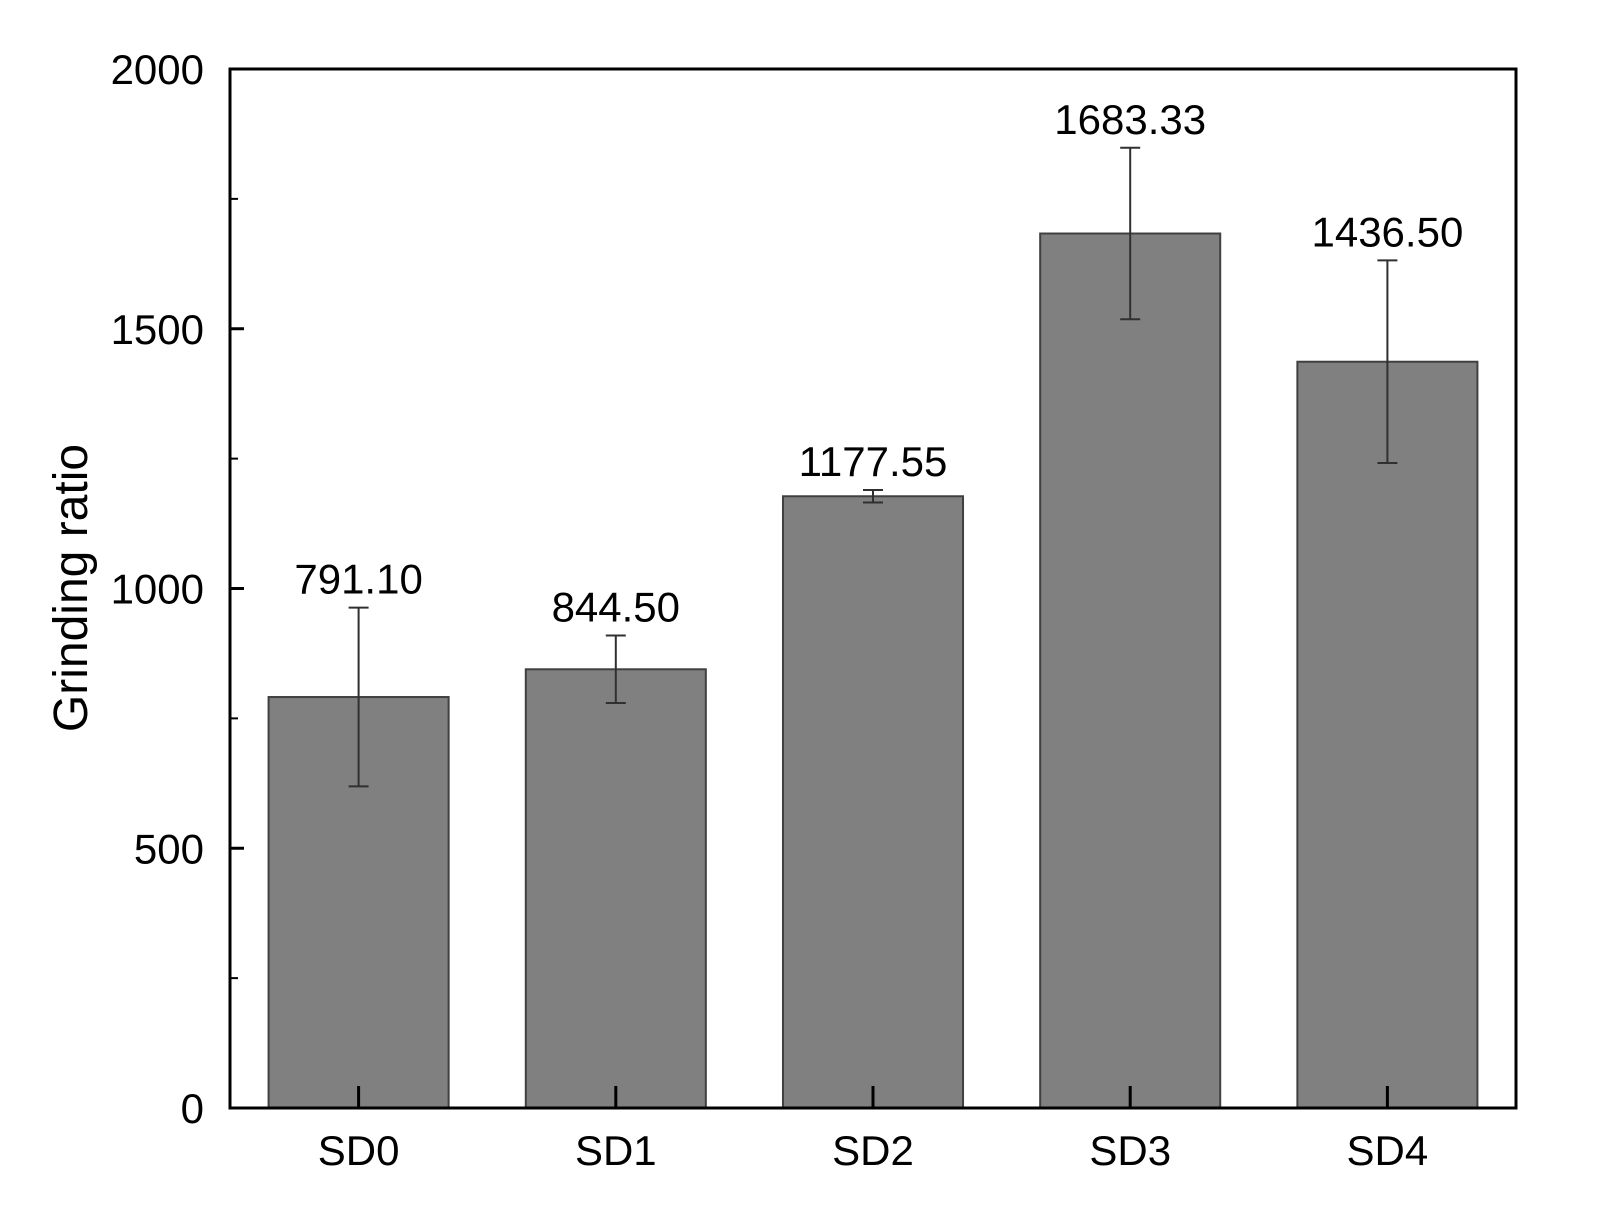  What do you see at coordinates (359, 1150) in the screenshot?
I see `x-tick-label-sd0: SD0` at bounding box center [359, 1150].